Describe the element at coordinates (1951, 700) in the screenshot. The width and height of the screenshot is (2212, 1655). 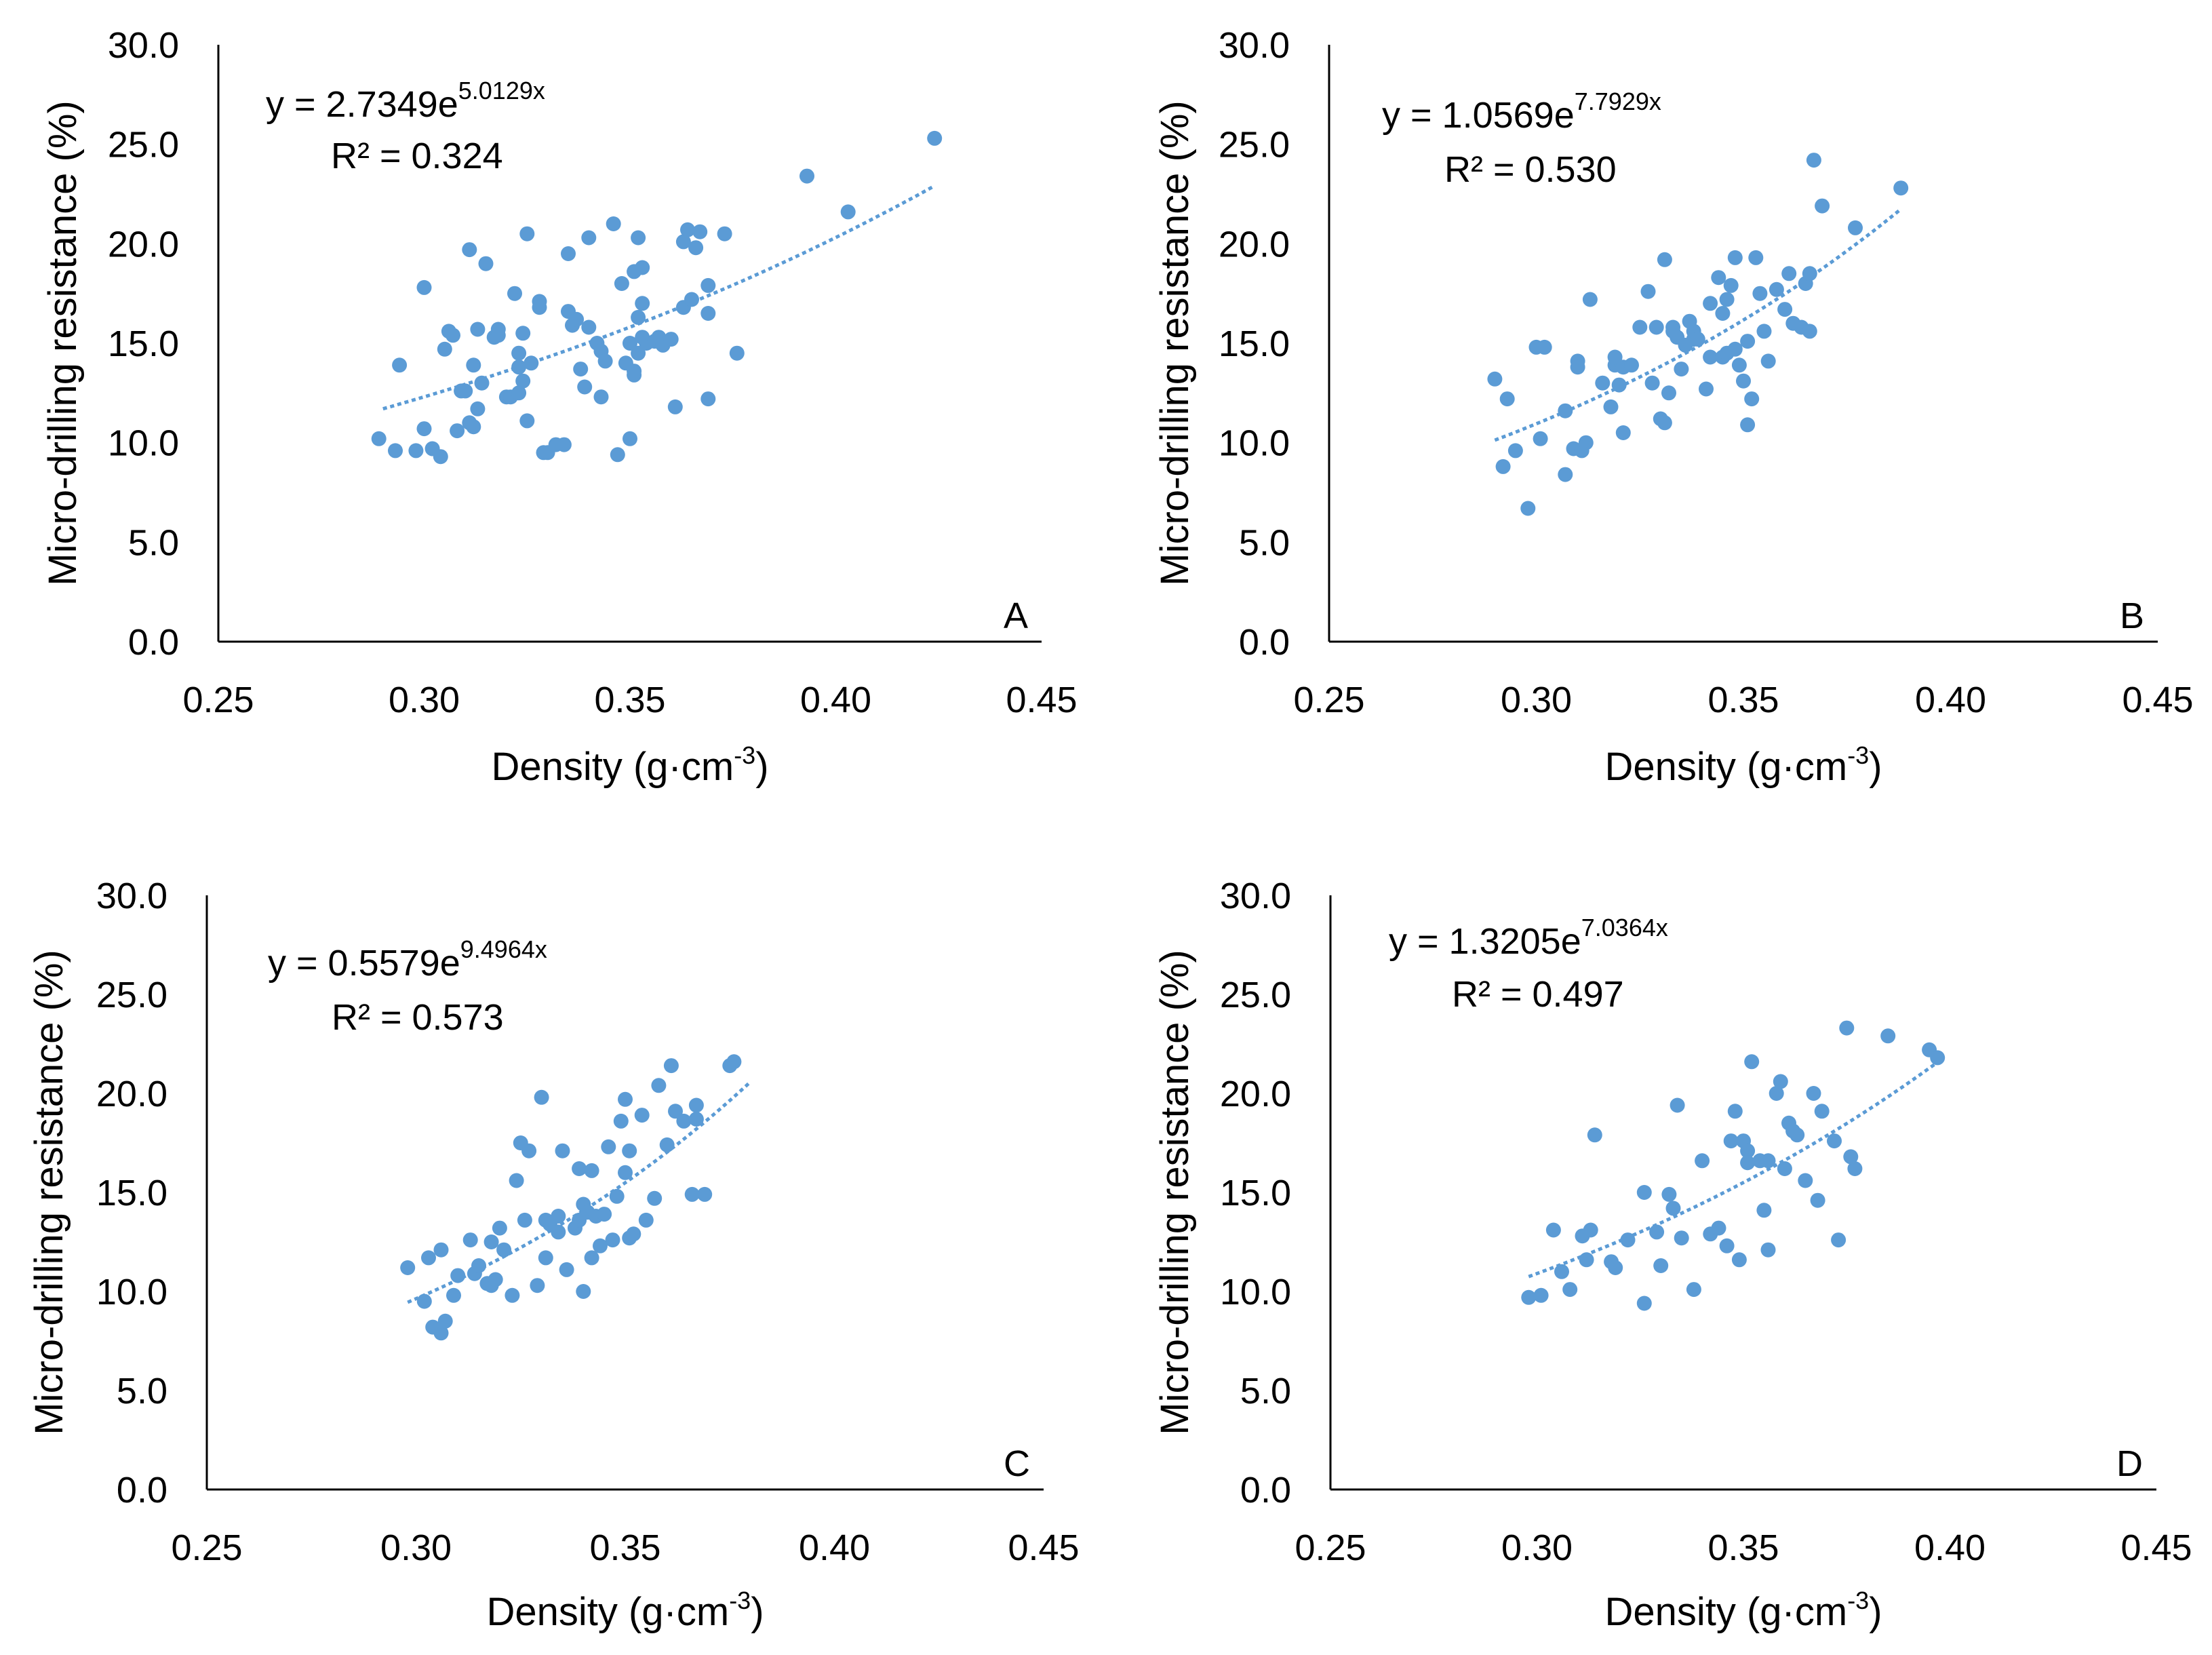
I see `x-tick-label: 0.40` at that location.